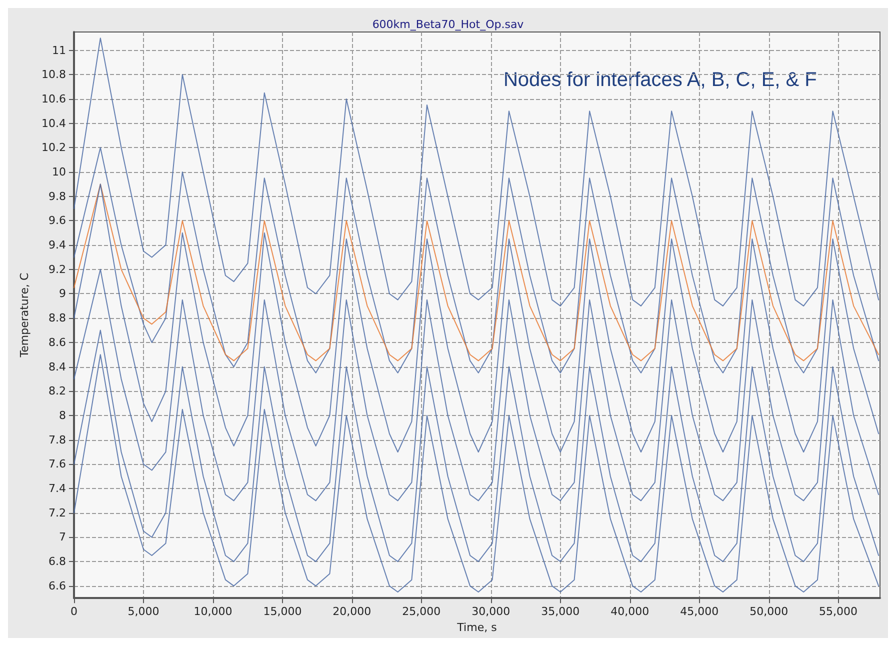 This screenshot has width=896, height=646. Describe the element at coordinates (57, 464) in the screenshot. I see `y-tick-label: 7.6` at that location.